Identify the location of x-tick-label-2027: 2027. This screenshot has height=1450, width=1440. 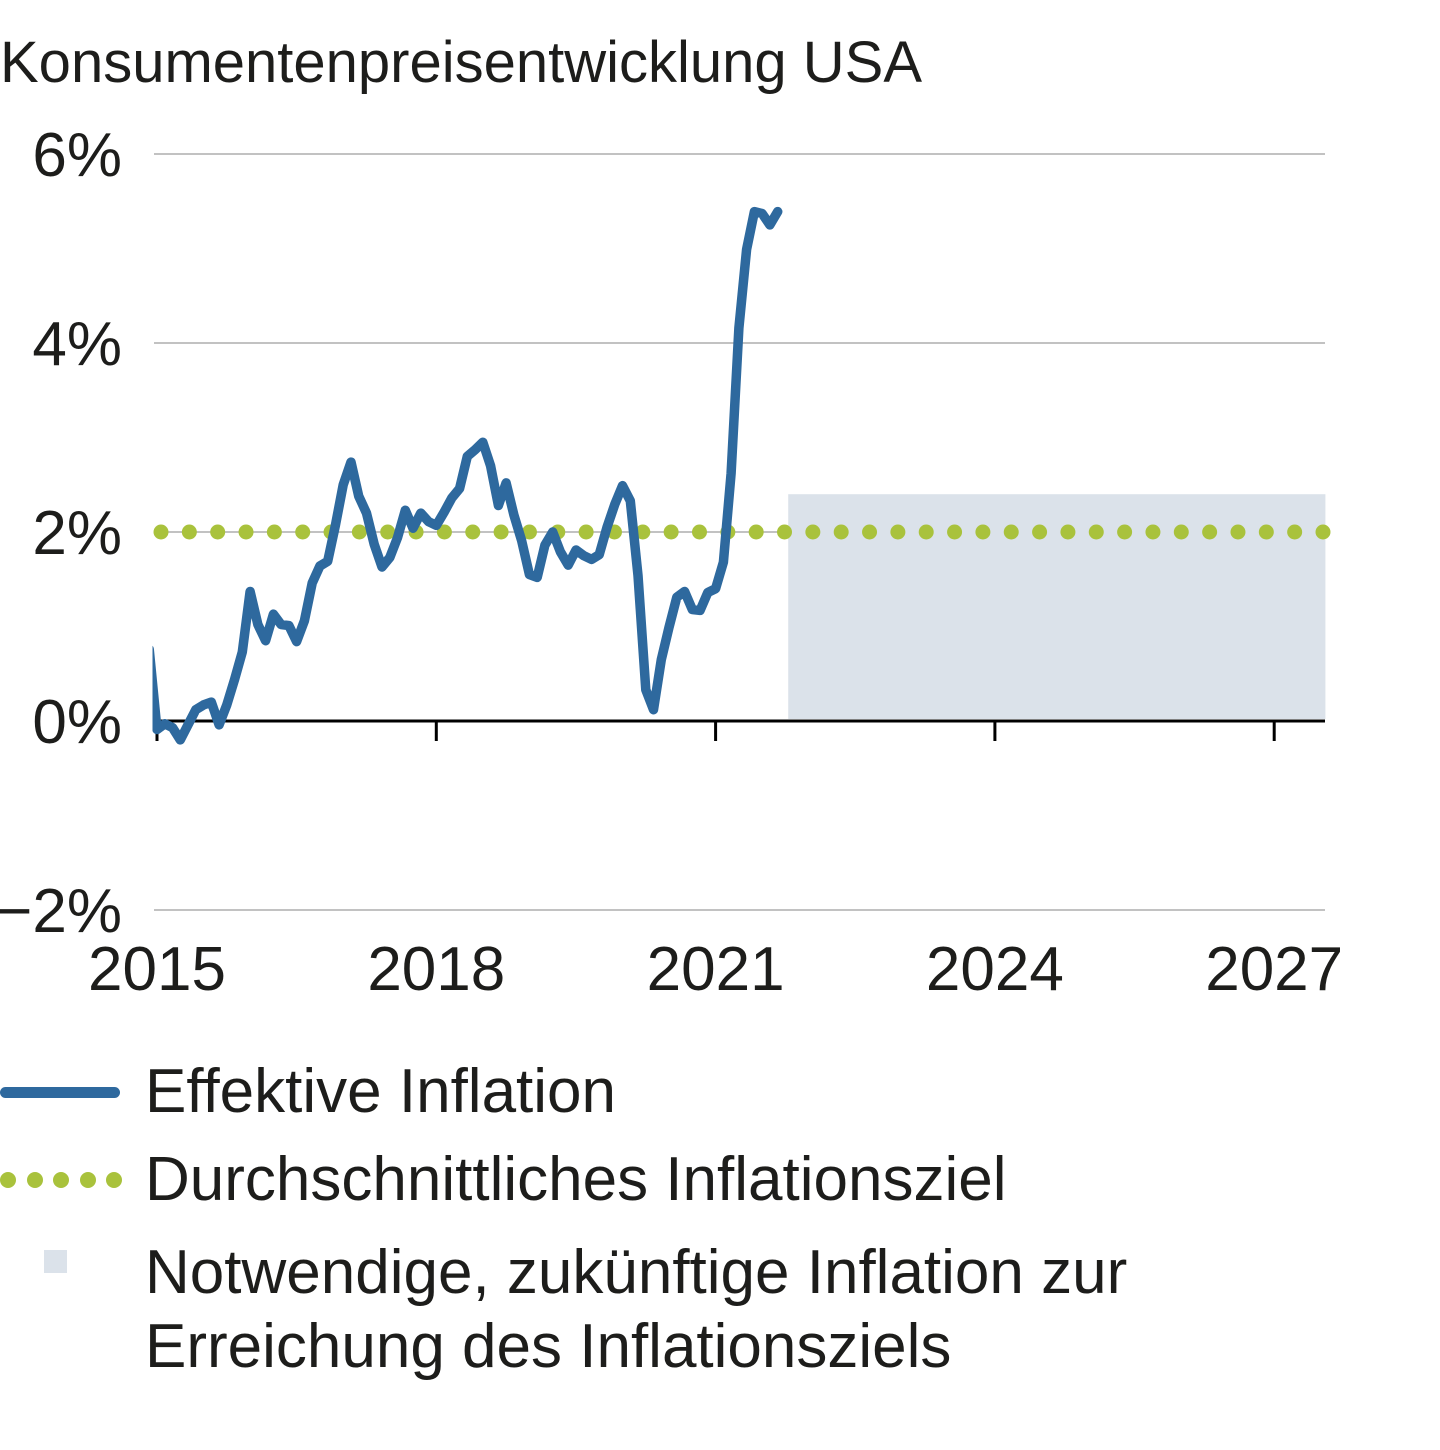
(1274, 969).